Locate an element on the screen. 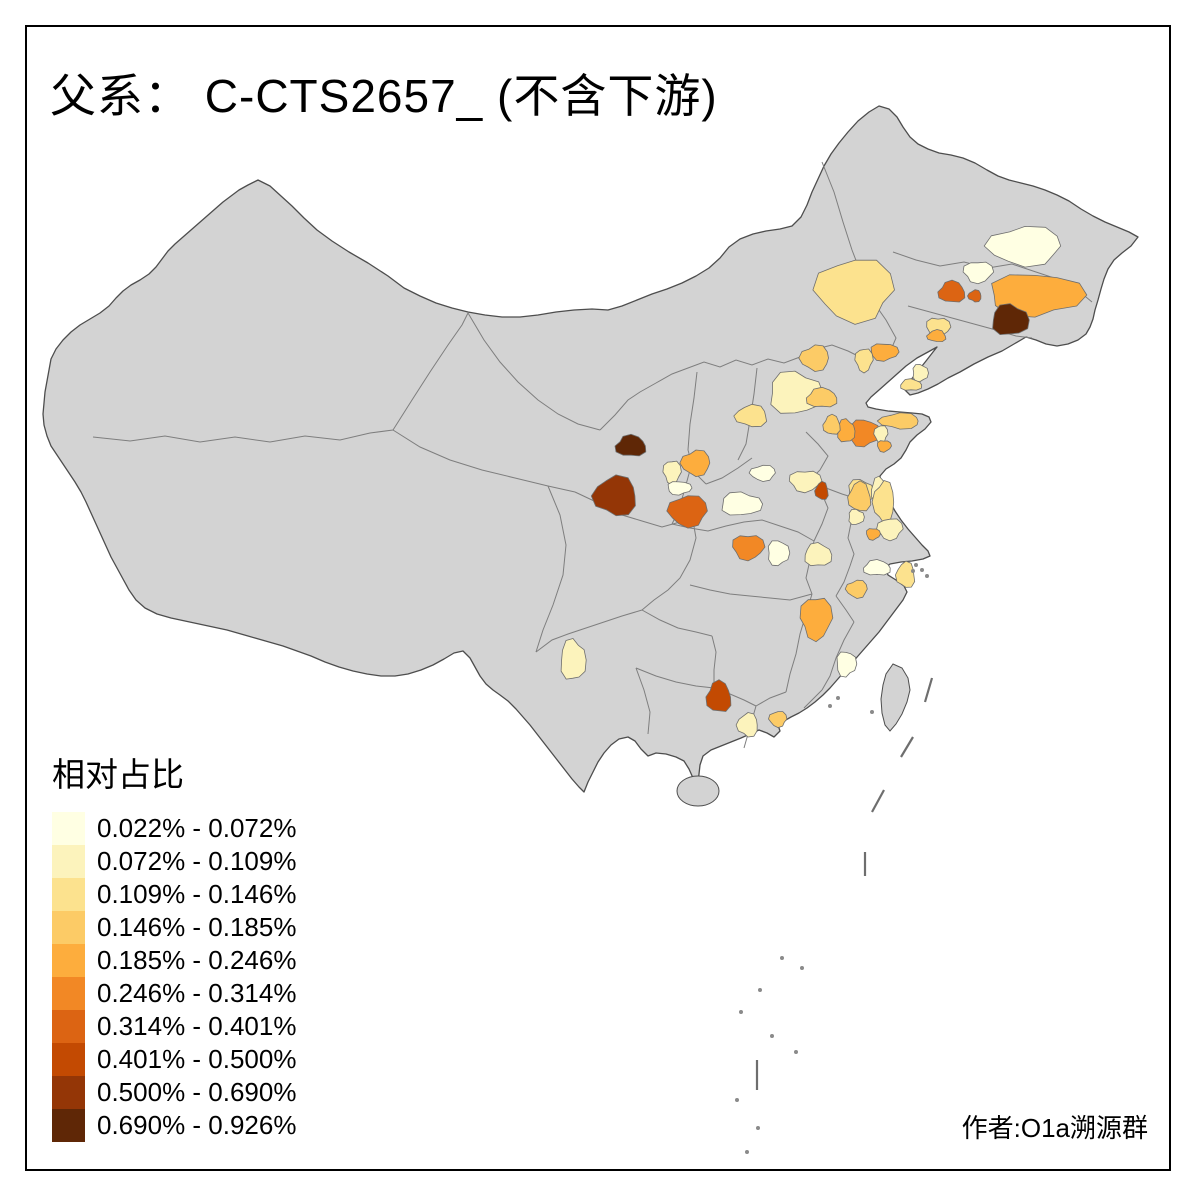 This screenshot has height=1200, width=1200. prefecture-region-guangzhou is located at coordinates (778, 719).